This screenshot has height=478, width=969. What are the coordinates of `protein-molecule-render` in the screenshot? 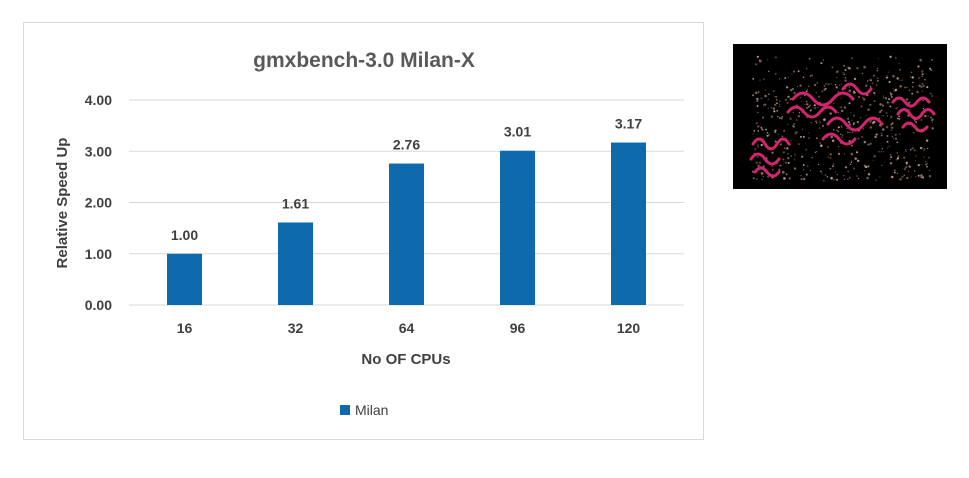 It's located at (840, 116).